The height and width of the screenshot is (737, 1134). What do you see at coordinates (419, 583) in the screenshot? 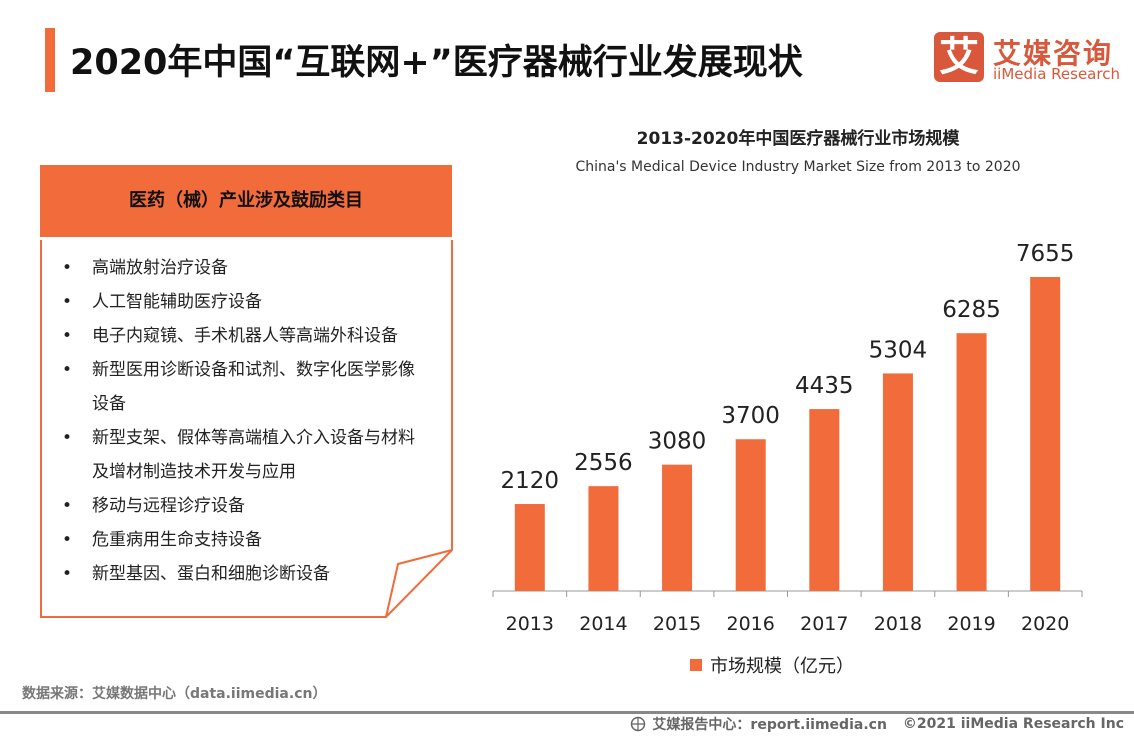
I see `folded-corner` at bounding box center [419, 583].